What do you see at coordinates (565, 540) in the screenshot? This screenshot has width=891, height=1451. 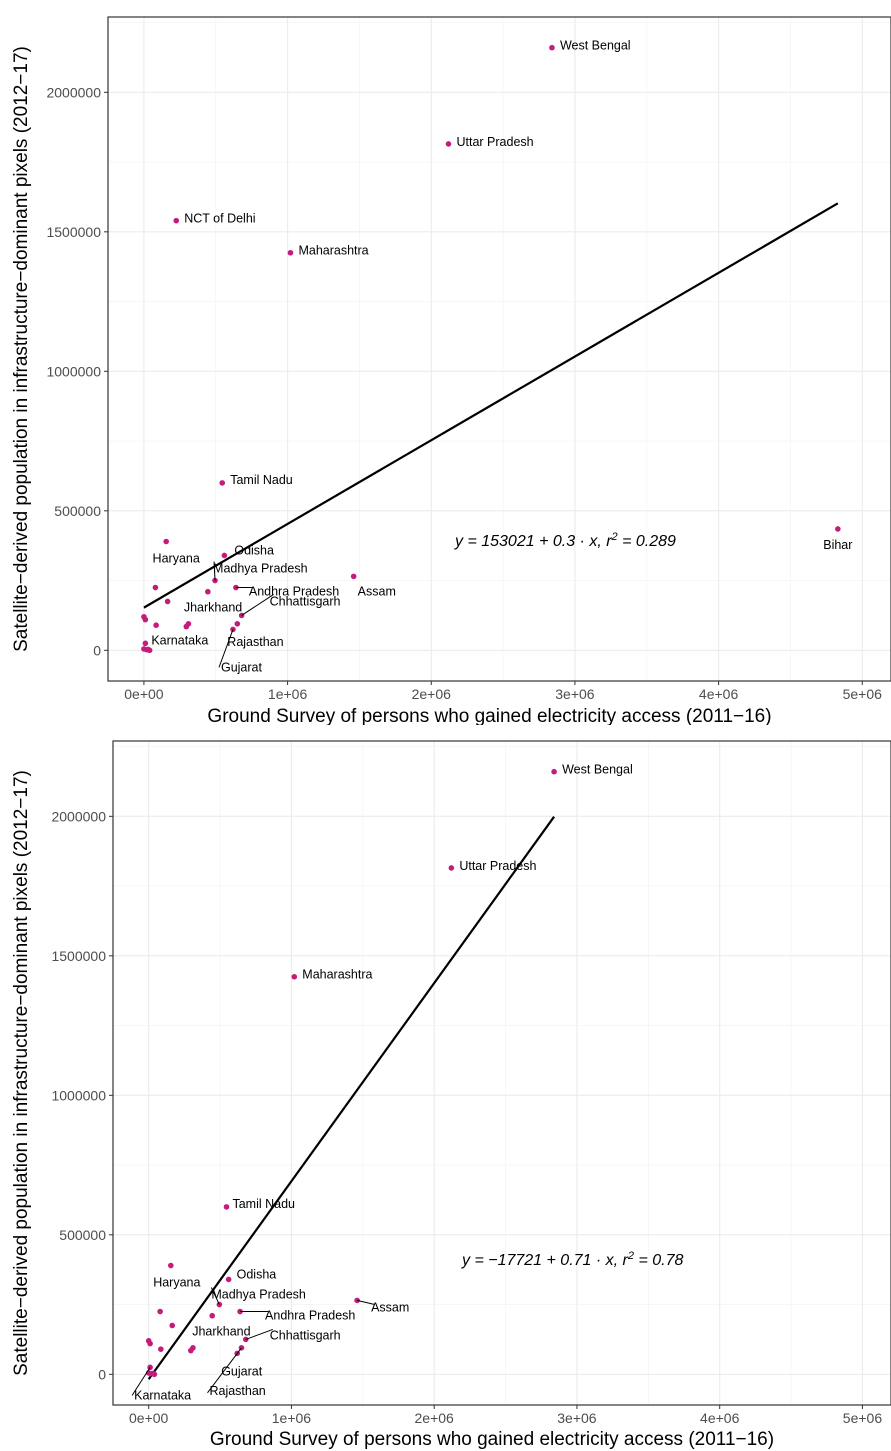 I see `fit-equation: y = 153021 + 0.3 · x, r2 = 0.289` at bounding box center [565, 540].